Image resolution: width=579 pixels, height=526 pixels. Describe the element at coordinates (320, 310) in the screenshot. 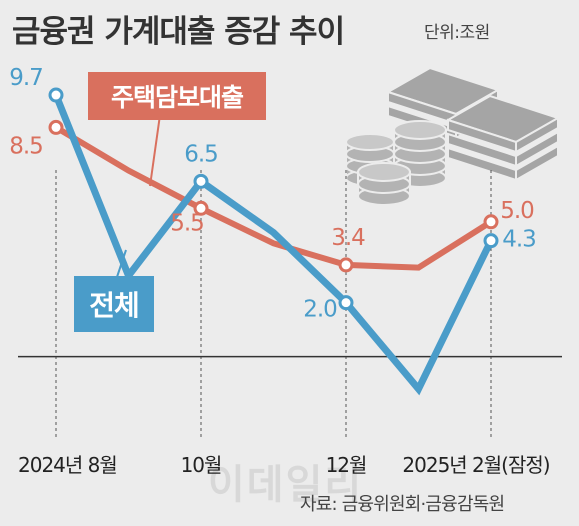

I see `data-label-total: 2.0` at that location.